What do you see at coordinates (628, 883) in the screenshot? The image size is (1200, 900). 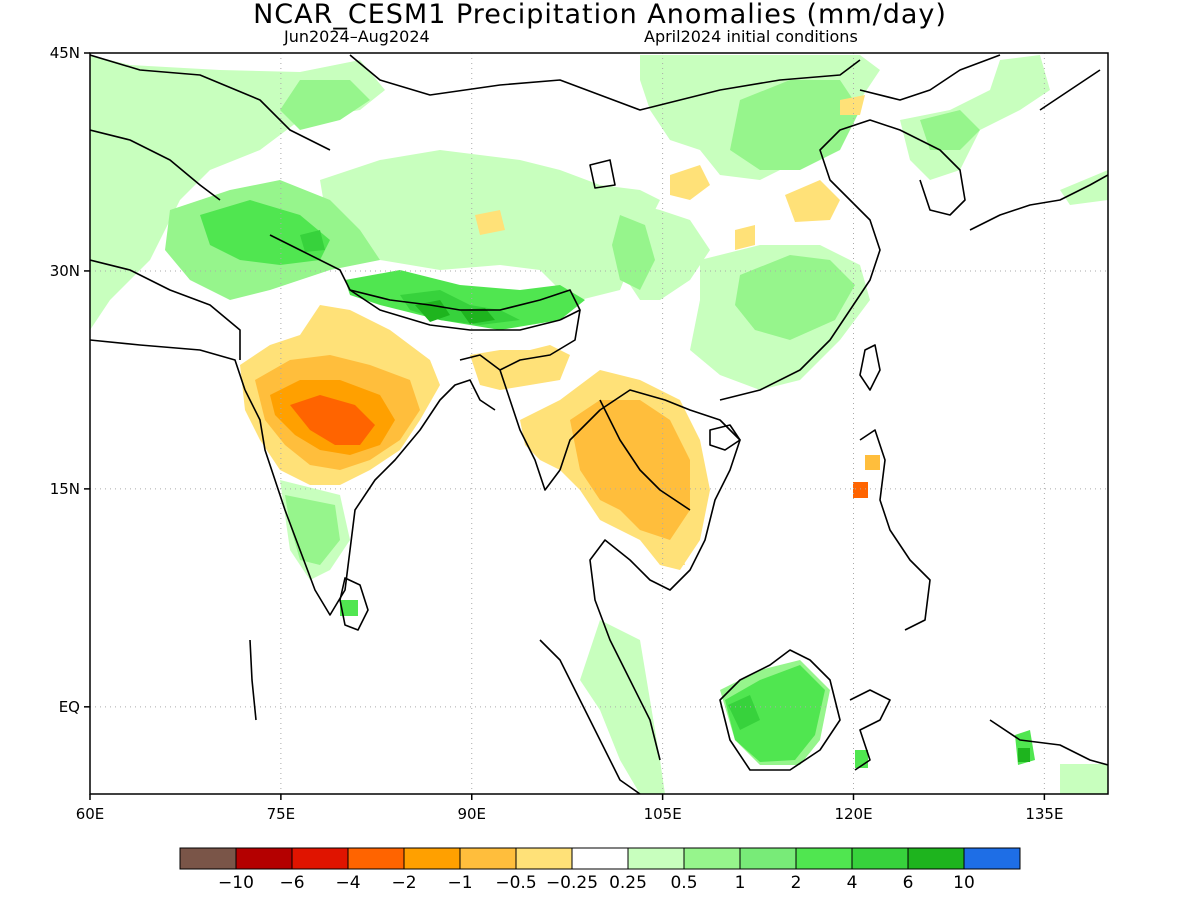 I see `colorbar-label: 0.25` at bounding box center [628, 883].